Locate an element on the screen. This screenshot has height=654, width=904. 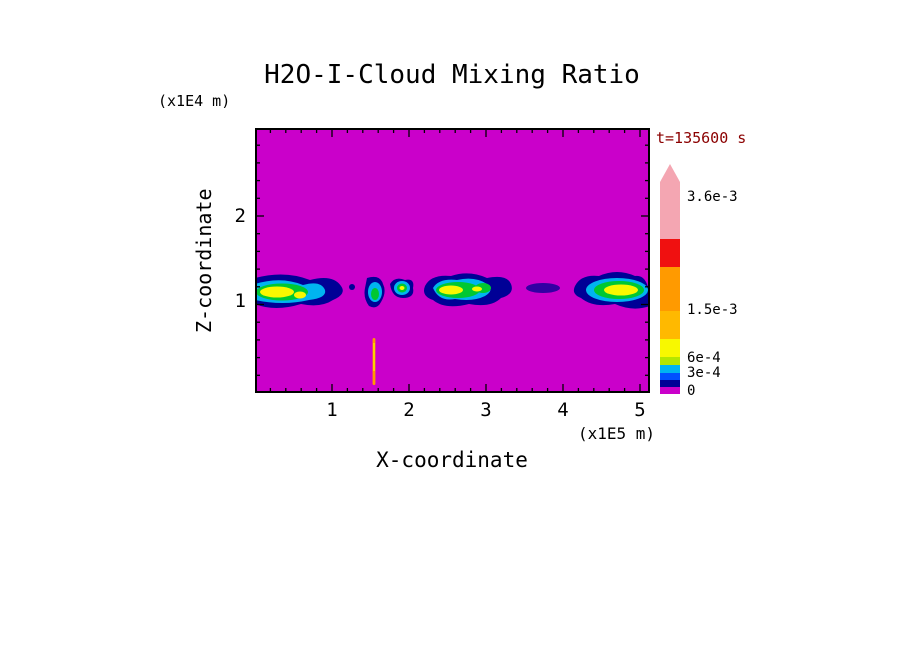
x-tick-label-3: 3 is located at coordinates (486, 410).